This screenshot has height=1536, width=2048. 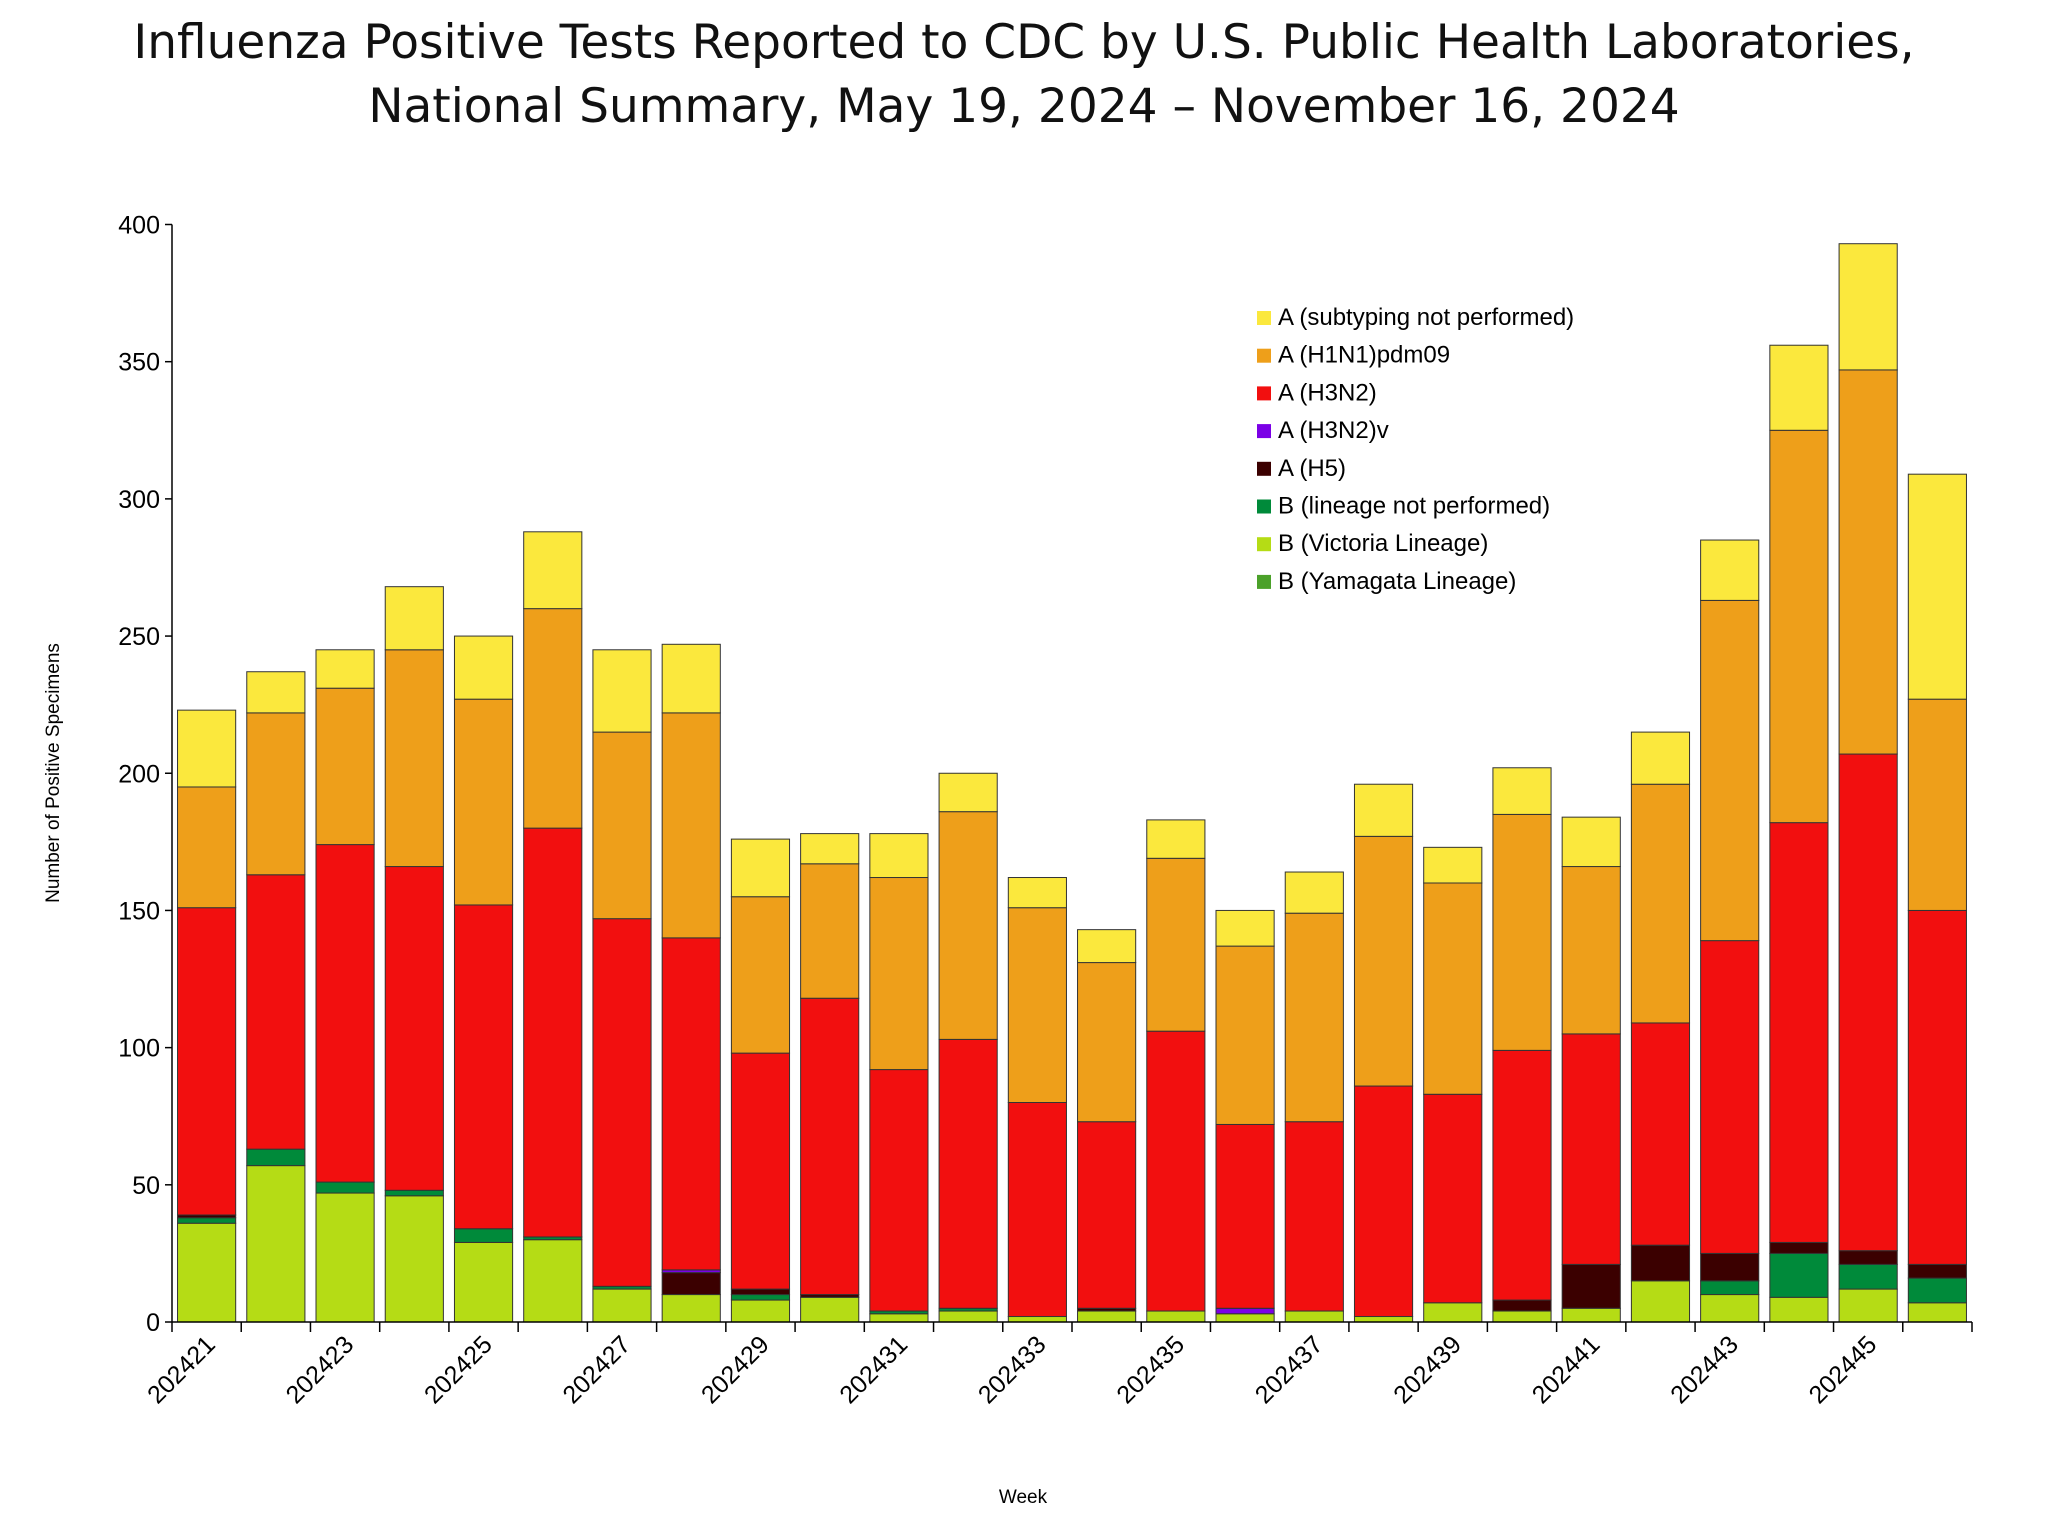 What do you see at coordinates (1327, 392) in the screenshot?
I see `legend-label: A (H3N2)` at bounding box center [1327, 392].